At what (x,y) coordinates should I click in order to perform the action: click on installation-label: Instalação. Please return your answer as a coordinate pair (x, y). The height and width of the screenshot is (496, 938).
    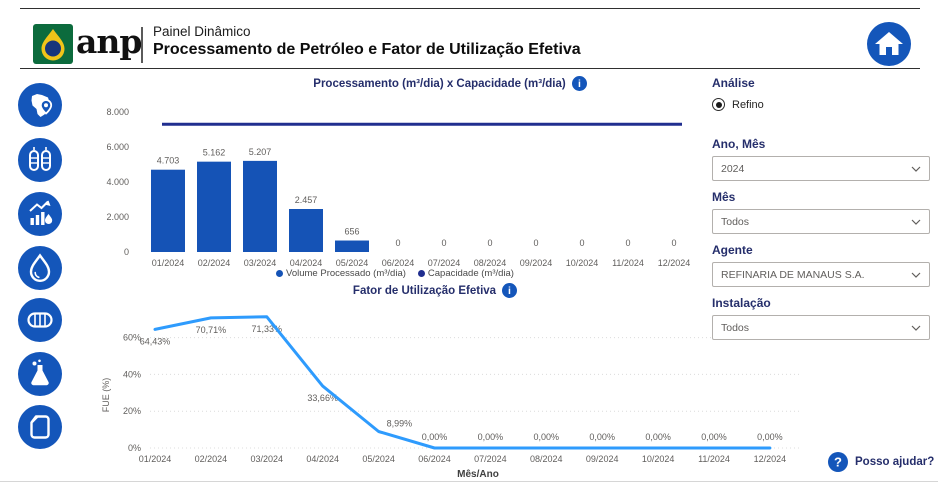
    Looking at the image, I should click on (741, 303).